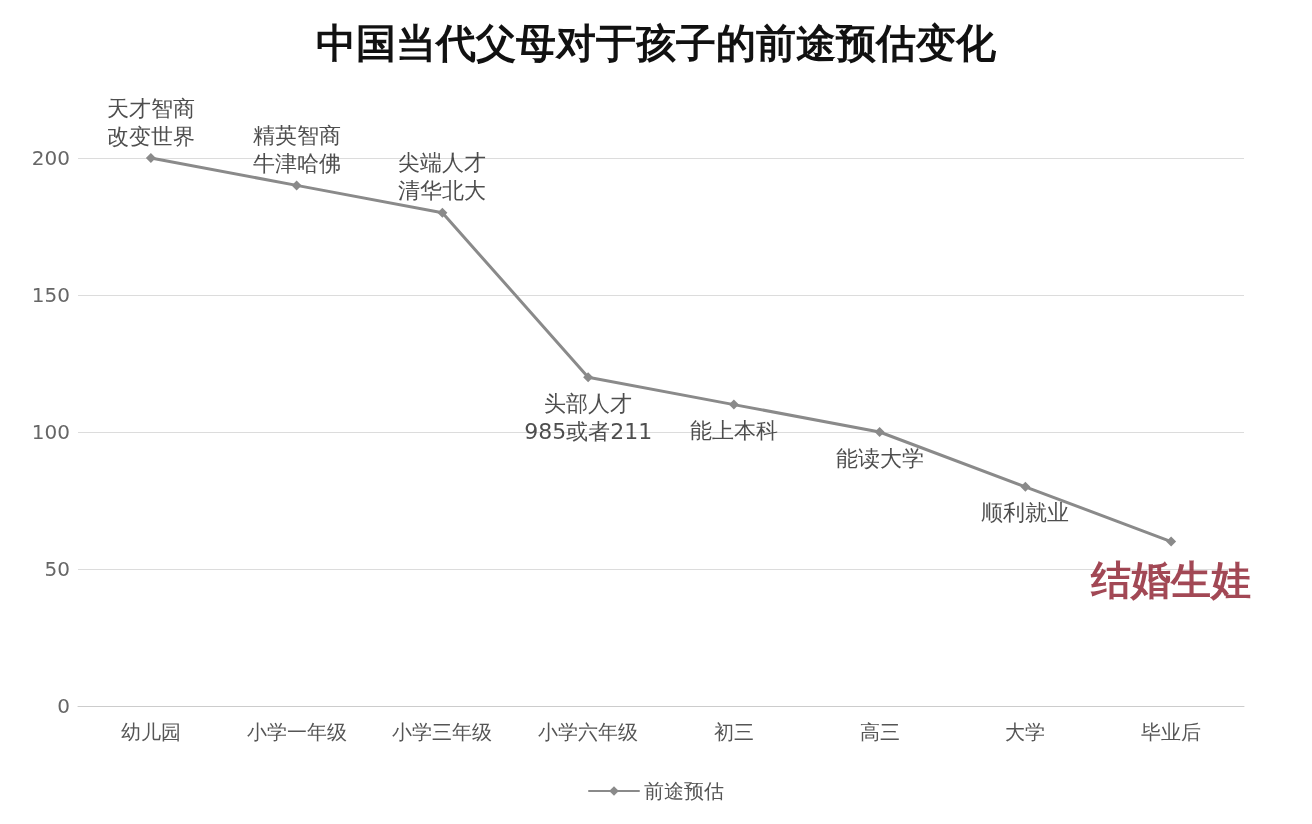 This screenshot has width=1312, height=824. What do you see at coordinates (442, 732) in the screenshot?
I see `x-tick-label: 小学三年级` at bounding box center [442, 732].